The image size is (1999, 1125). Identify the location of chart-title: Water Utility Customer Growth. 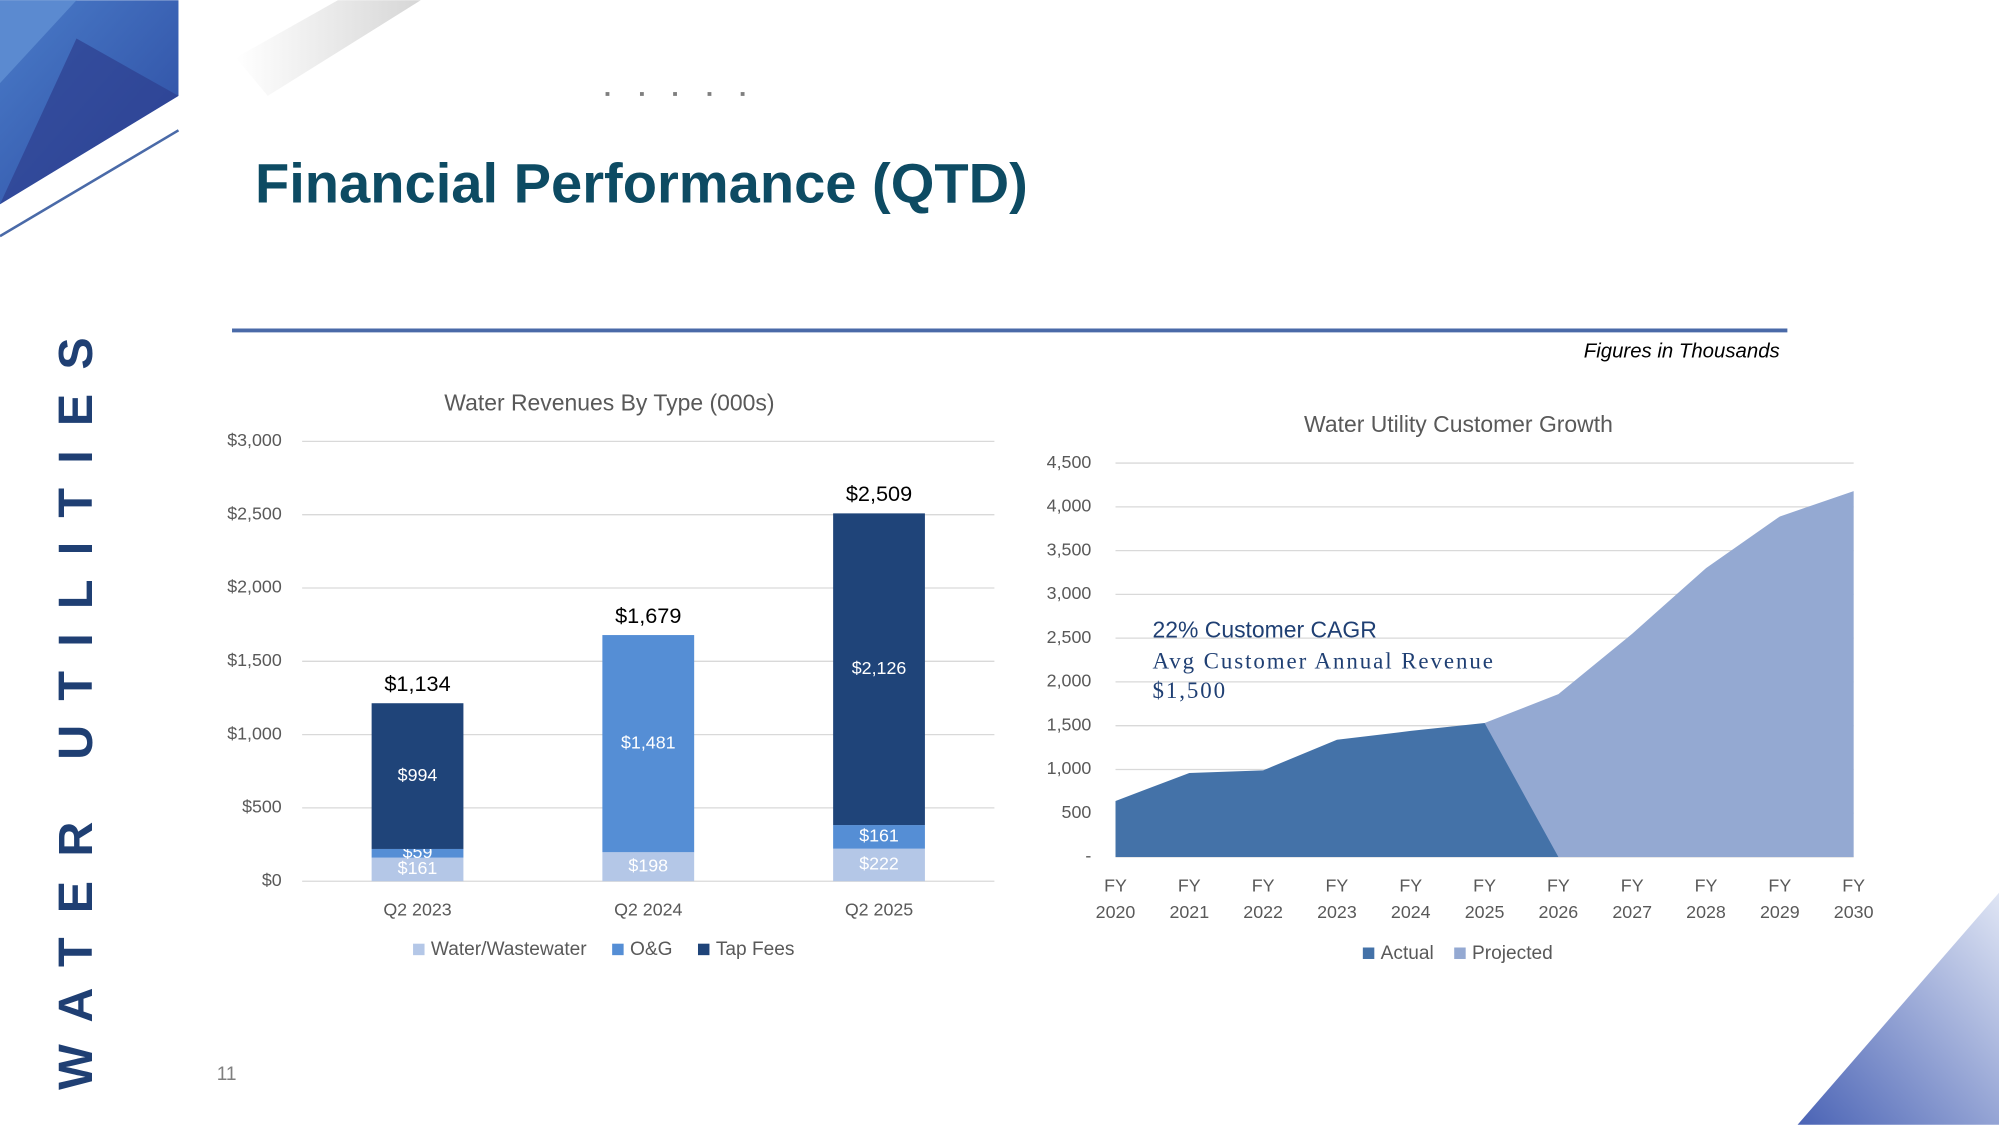
(1458, 424).